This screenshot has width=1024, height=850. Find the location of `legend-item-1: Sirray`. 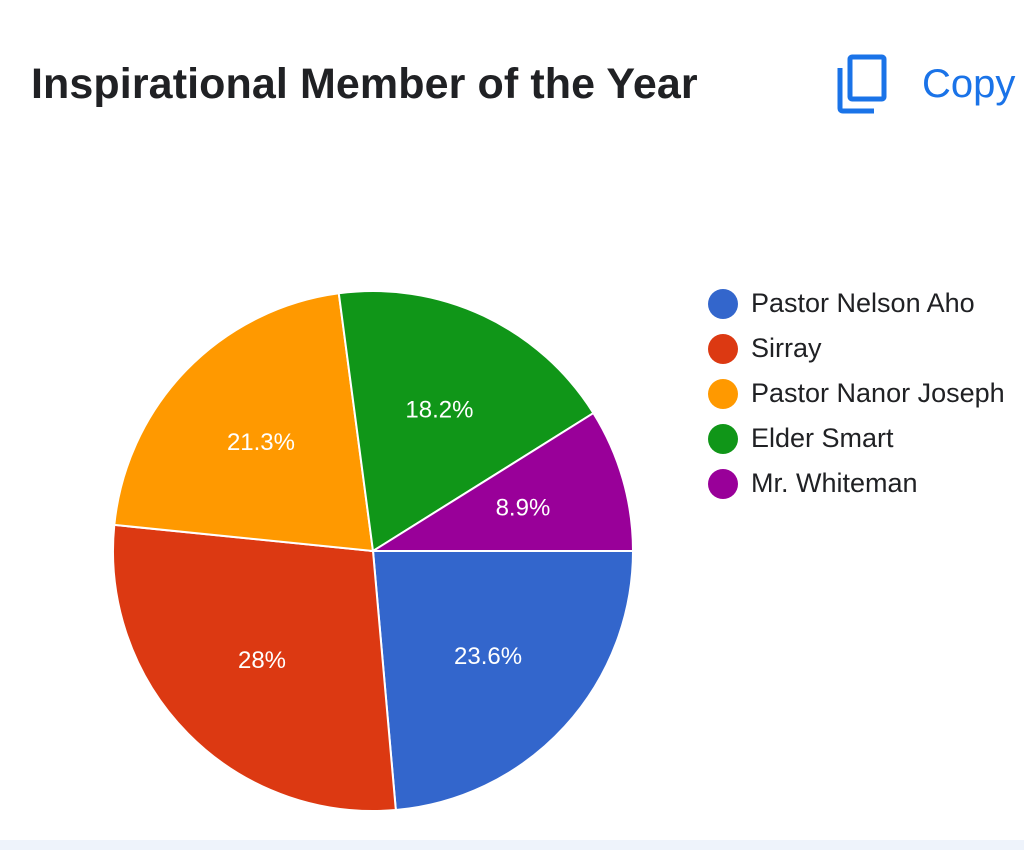

legend-item-1: Sirray is located at coordinates (858, 348).